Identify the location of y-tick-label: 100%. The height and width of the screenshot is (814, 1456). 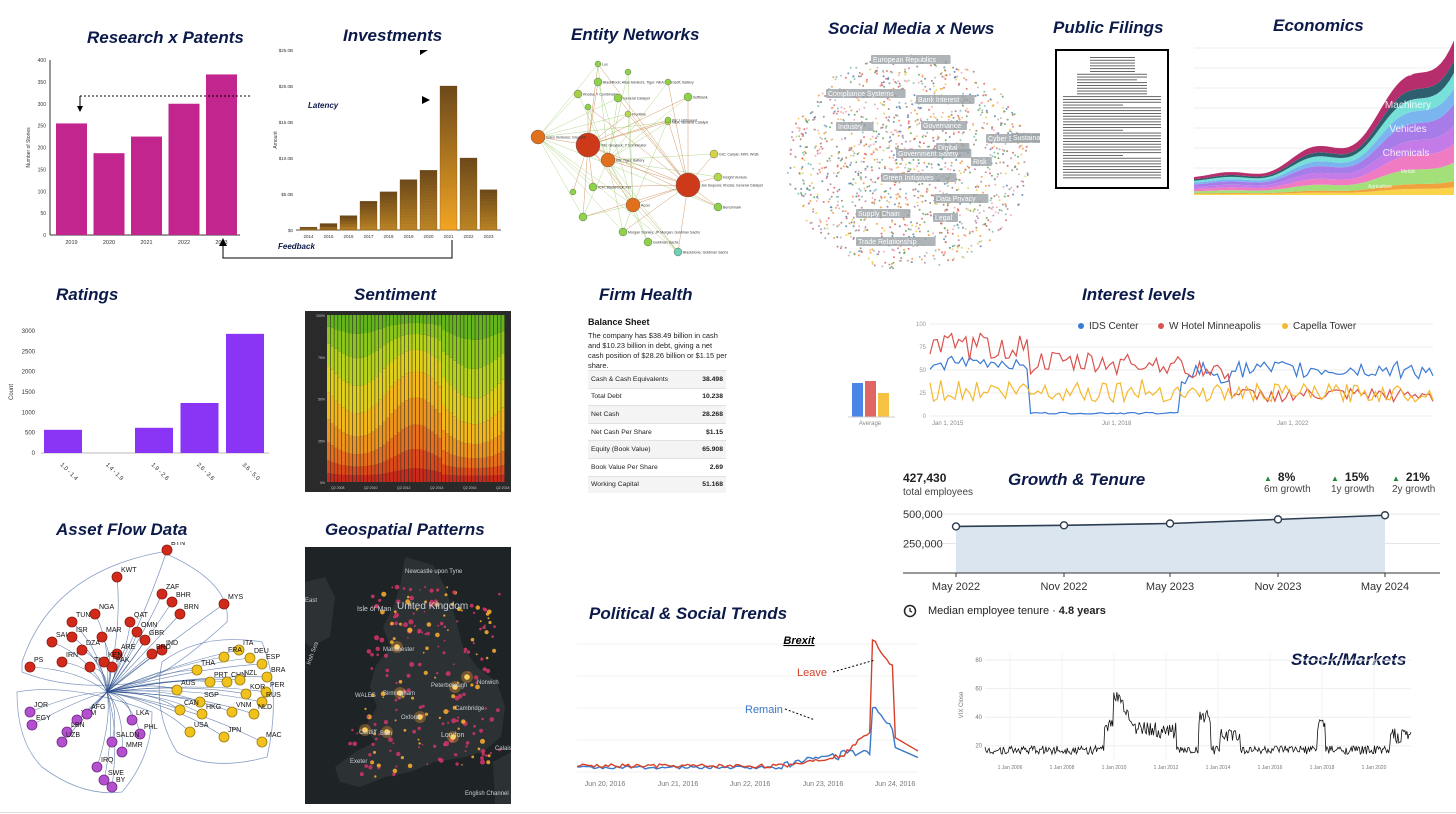
(320, 316).